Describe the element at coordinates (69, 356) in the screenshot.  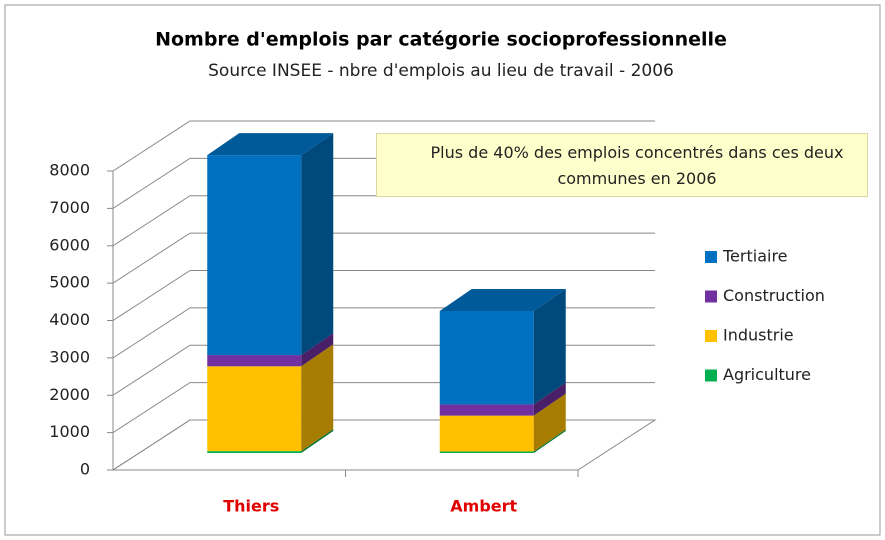
I see `y-tick-label: 3000` at that location.